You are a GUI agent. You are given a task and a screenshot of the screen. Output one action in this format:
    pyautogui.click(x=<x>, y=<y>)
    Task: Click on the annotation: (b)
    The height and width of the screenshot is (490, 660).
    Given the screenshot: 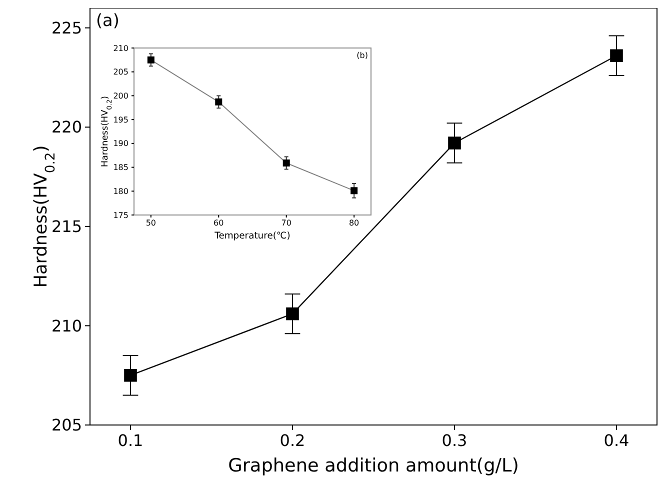 What is the action you would take?
    pyautogui.click(x=362, y=55)
    